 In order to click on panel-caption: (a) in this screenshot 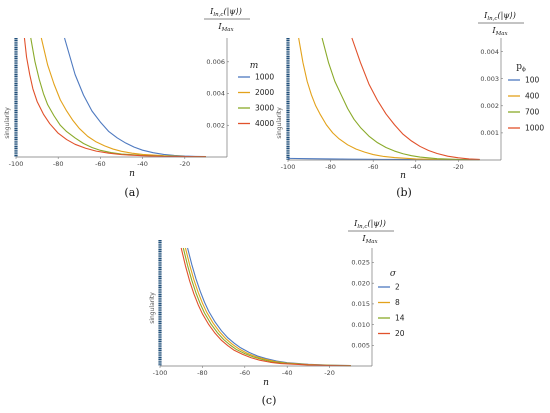, I will do `click(131, 192)`.